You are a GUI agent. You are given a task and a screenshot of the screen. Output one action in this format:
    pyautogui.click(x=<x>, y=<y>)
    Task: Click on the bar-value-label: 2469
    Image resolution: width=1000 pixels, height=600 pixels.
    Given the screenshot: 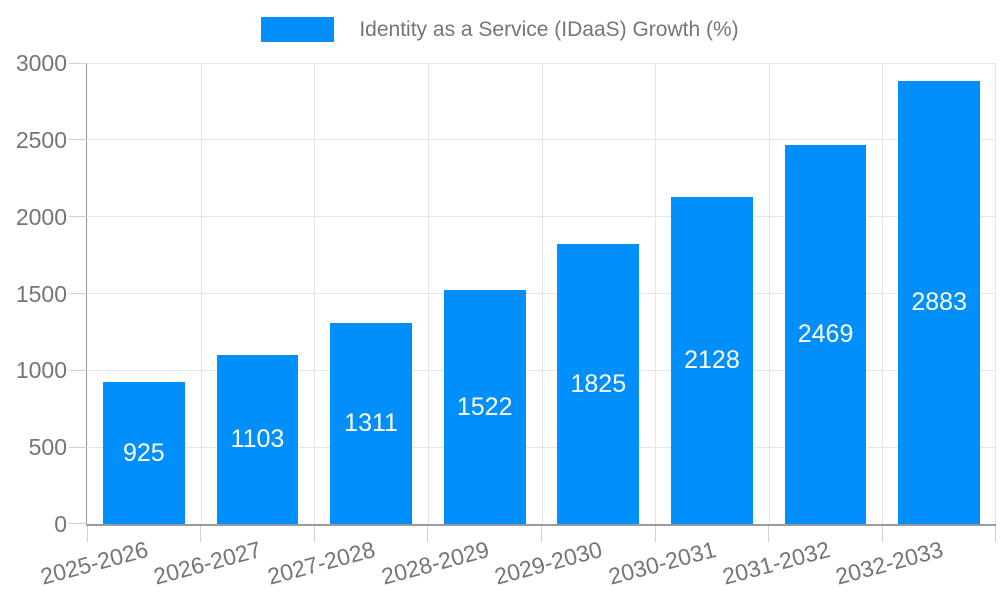 What is the action you would take?
    pyautogui.click(x=825, y=334)
    